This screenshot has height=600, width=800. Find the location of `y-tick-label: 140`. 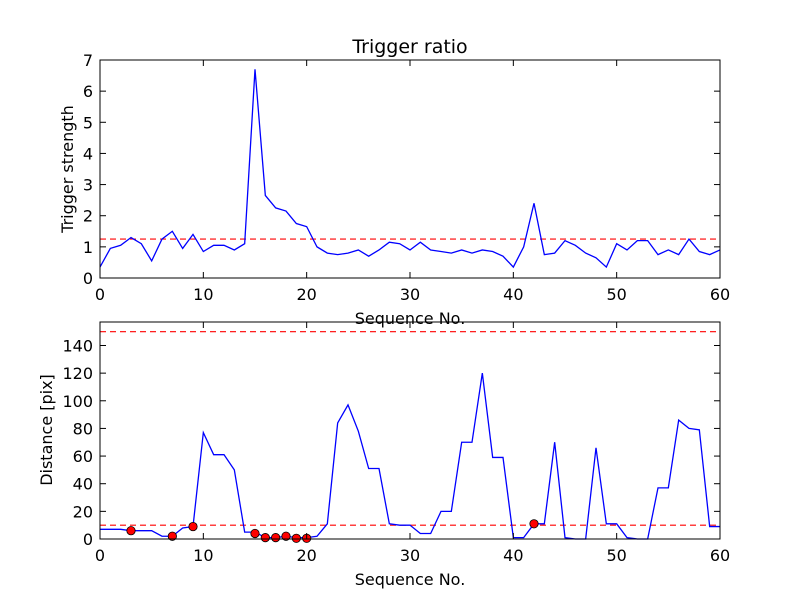

y-tick-label: 140 is located at coordinates (77, 345).